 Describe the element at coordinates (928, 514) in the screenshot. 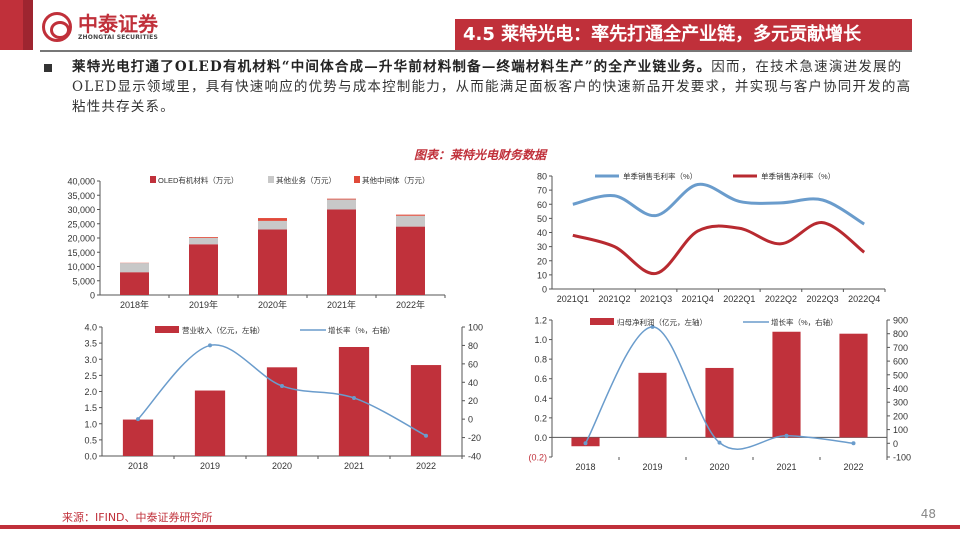

I see `page-number: 48` at that location.